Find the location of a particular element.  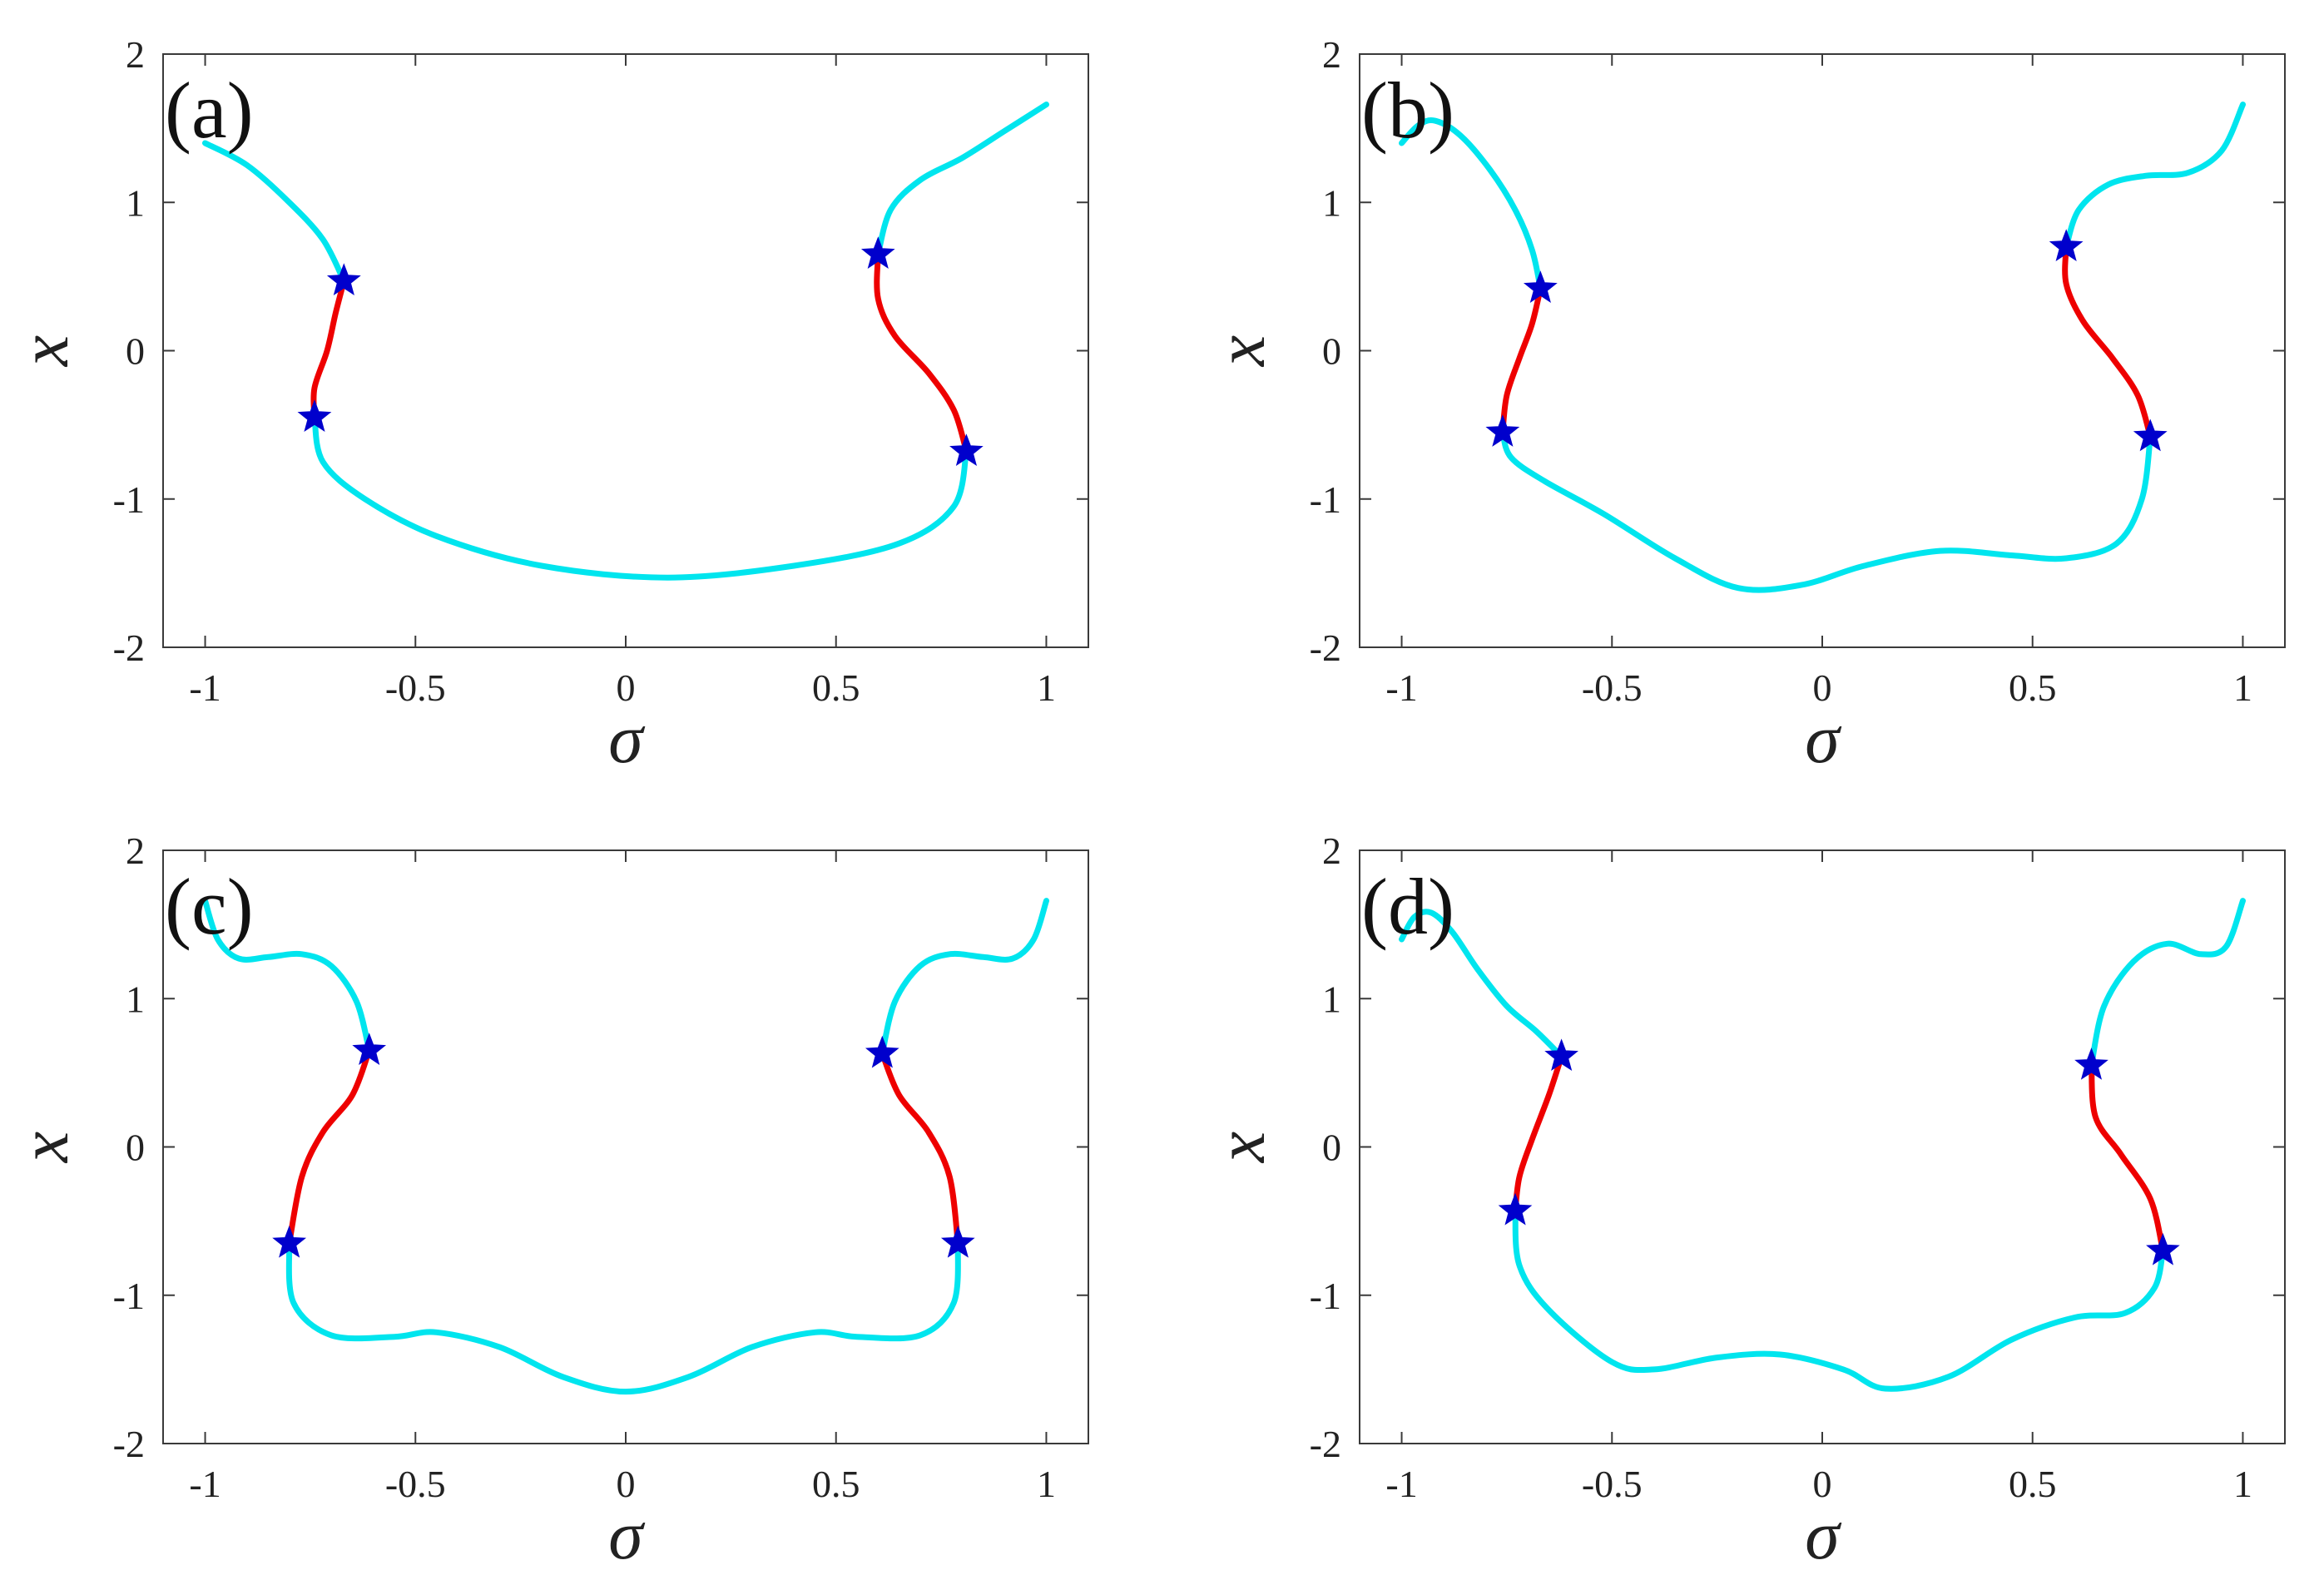

panel-label: (d) is located at coordinates (1407, 906).